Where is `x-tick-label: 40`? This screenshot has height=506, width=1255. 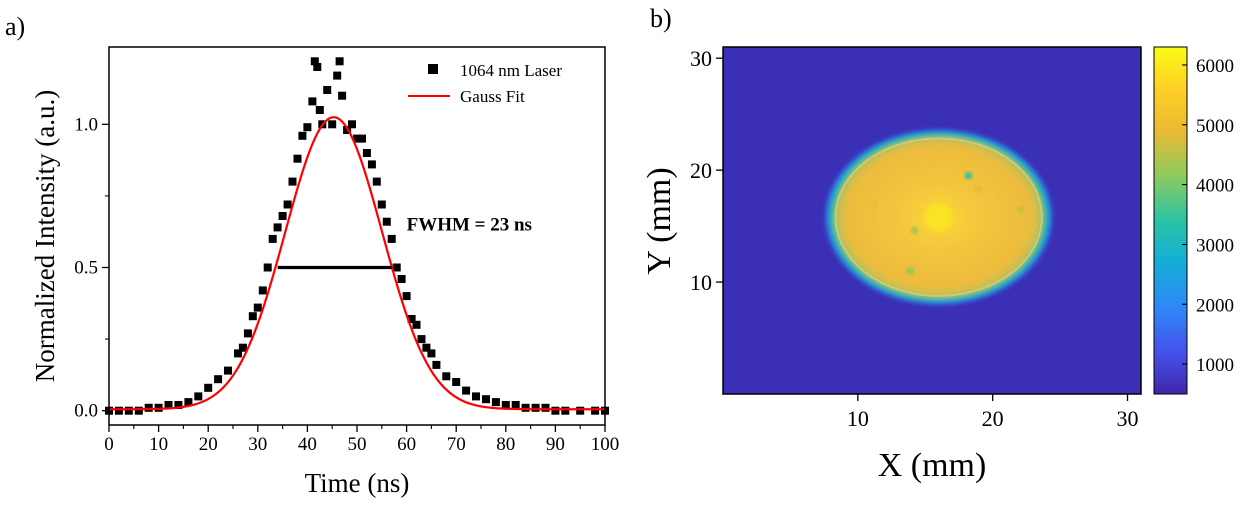
x-tick-label: 40 is located at coordinates (307, 444).